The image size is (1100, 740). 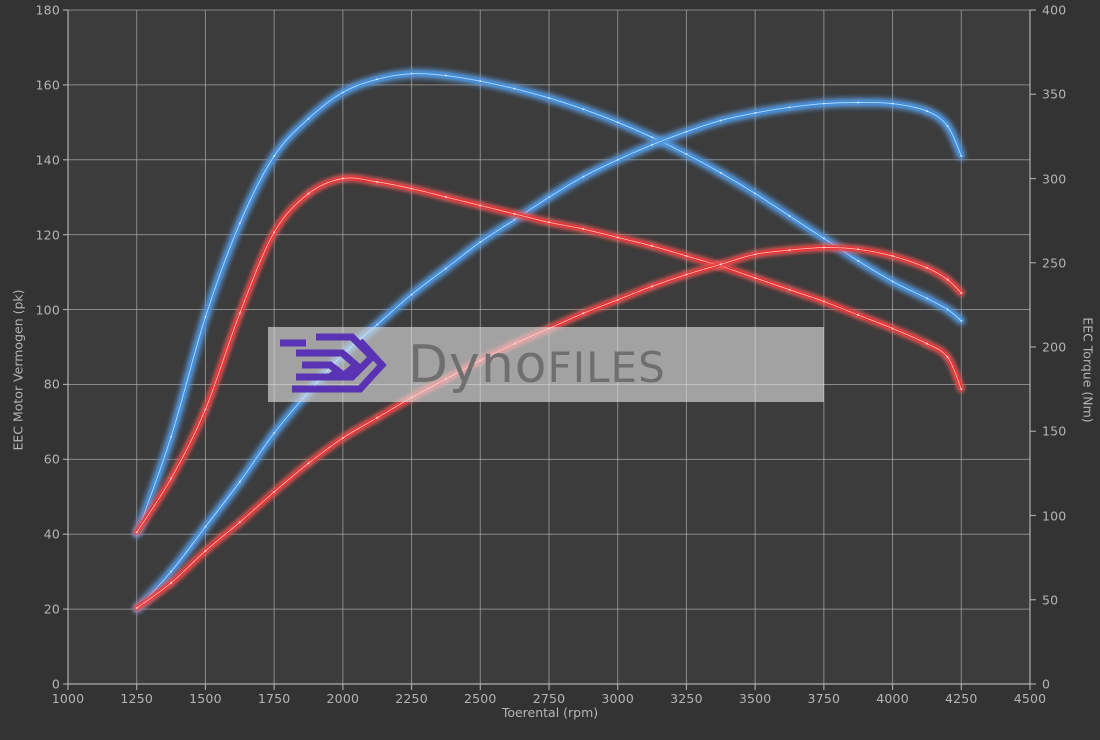 What do you see at coordinates (892, 698) in the screenshot?
I see `x-tick-4000: 4000` at bounding box center [892, 698].